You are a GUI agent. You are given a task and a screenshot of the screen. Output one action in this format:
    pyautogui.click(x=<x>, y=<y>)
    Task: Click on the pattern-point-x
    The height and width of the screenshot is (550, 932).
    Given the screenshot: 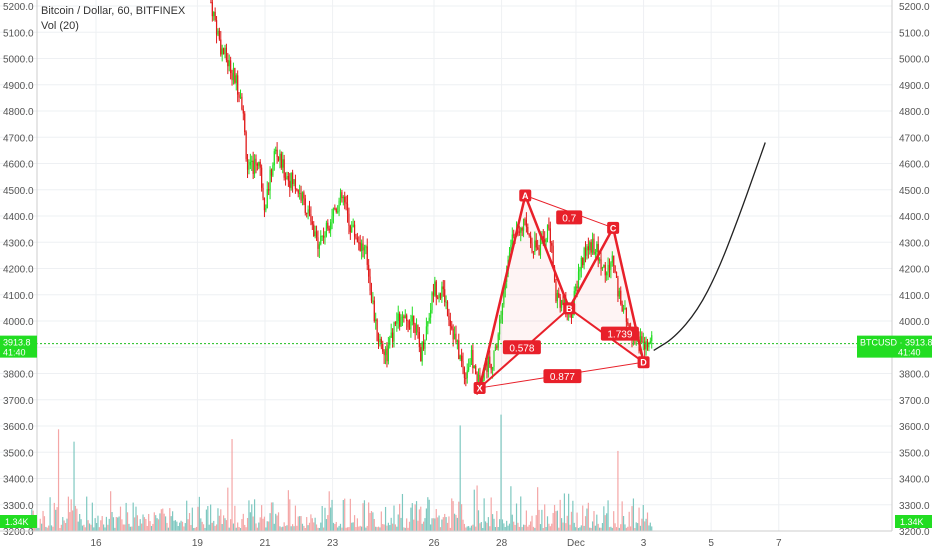 What is the action you would take?
    pyautogui.click(x=479, y=387)
    